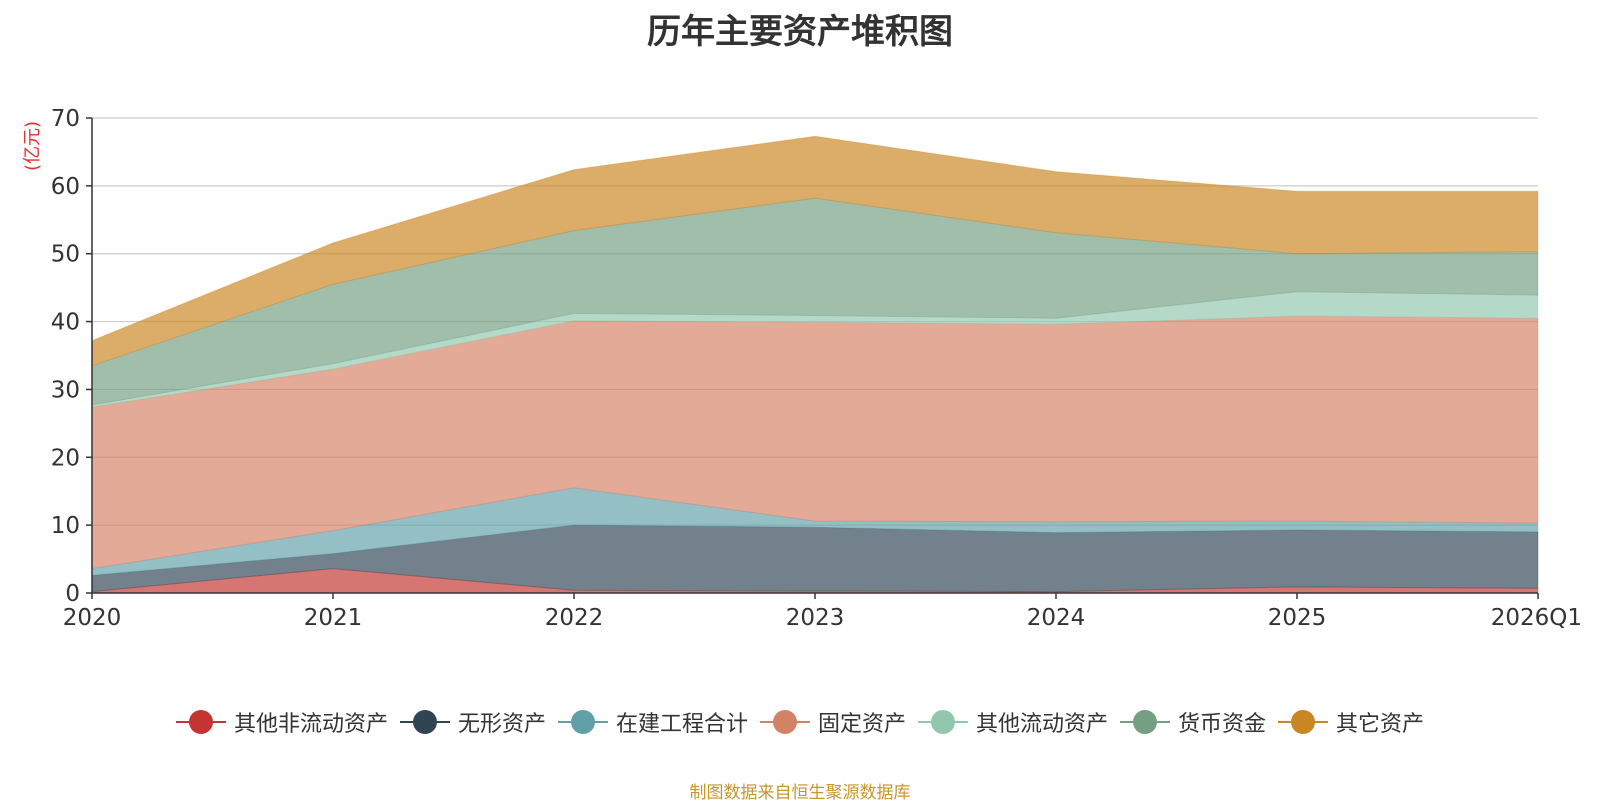 The width and height of the screenshot is (1600, 803). What do you see at coordinates (65, 119) in the screenshot?
I see `y-tick-label-70: 70` at bounding box center [65, 119].